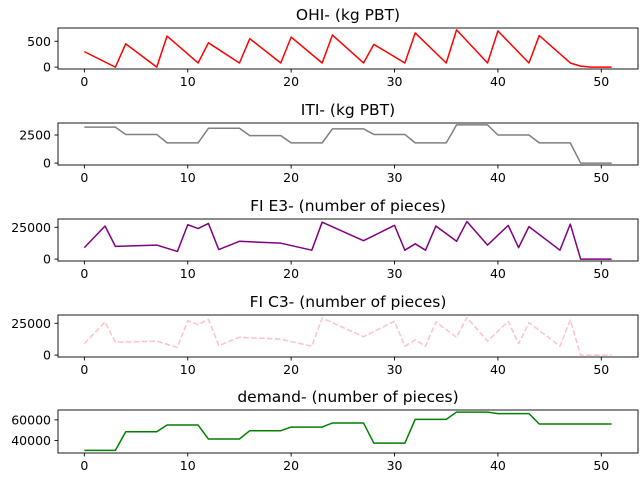 This screenshot has height=480, width=640. Describe the element at coordinates (348, 110) in the screenshot. I see `subplot-title: ITI- (kg PBT)` at that location.